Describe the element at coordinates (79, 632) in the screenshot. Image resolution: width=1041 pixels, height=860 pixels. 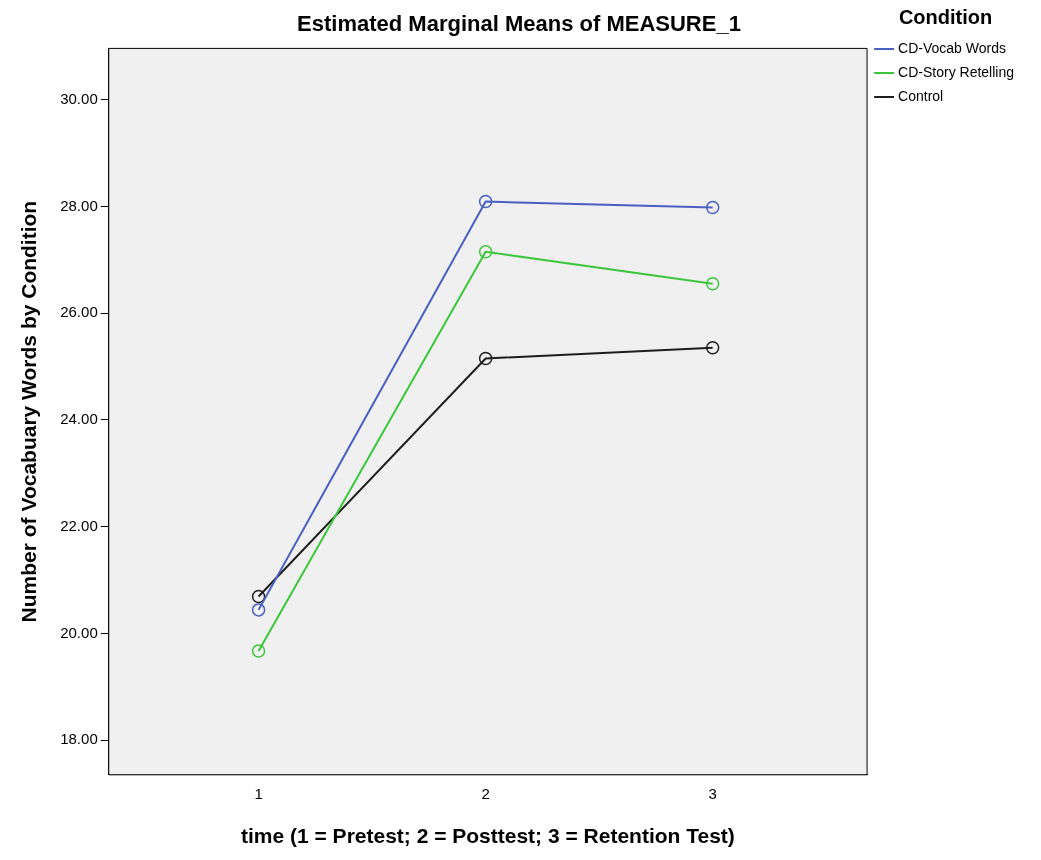
I see `y-tick-label: 20.00` at that location.